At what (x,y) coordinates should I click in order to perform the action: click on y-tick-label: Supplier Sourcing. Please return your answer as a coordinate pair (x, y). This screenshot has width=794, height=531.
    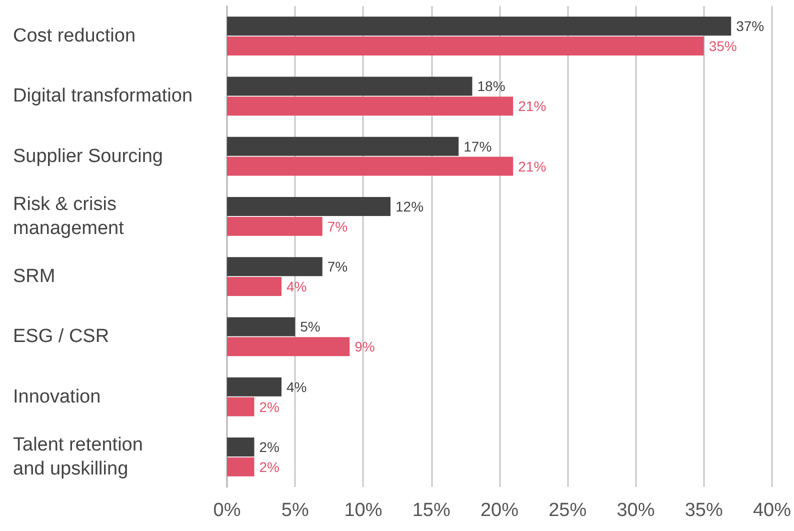
    Looking at the image, I should click on (88, 156).